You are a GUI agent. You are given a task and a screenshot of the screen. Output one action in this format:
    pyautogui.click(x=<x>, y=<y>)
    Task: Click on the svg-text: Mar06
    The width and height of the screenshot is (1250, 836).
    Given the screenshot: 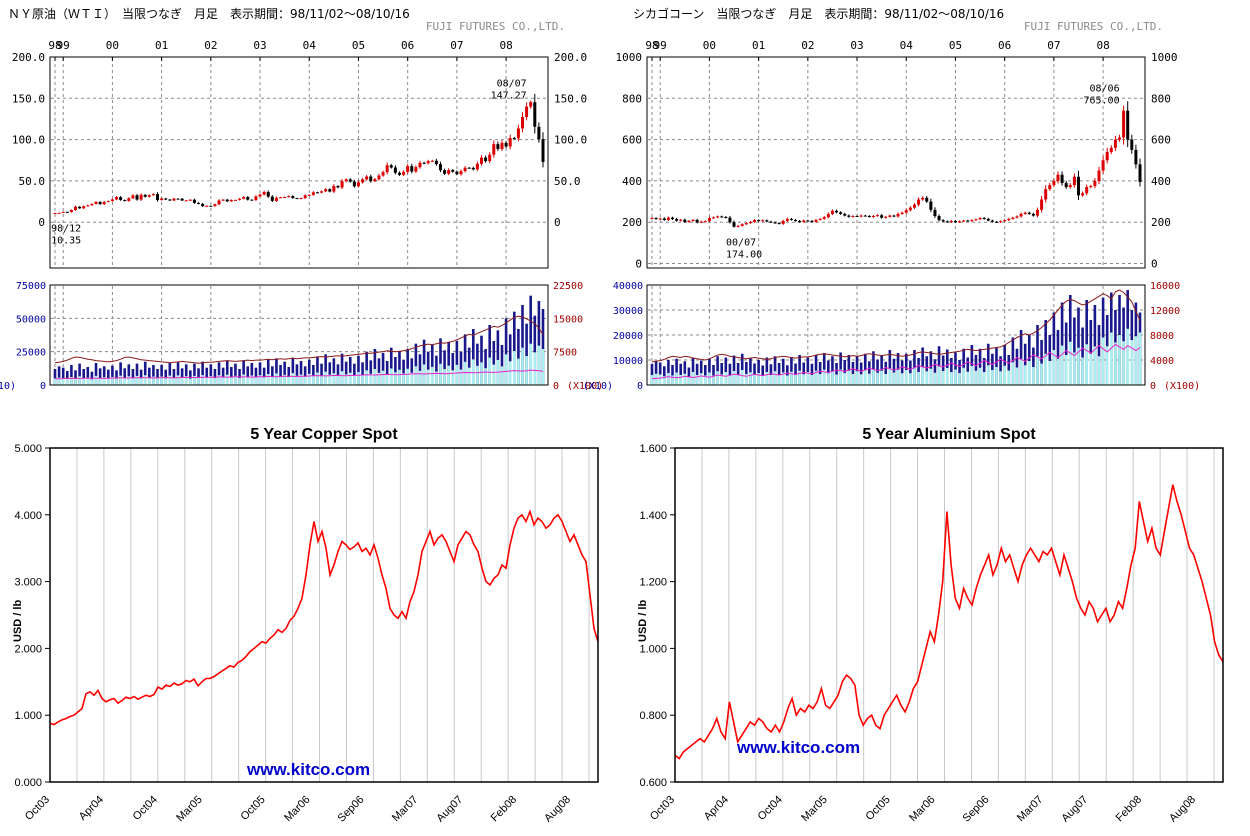 What is the action you would take?
    pyautogui.click(x=297, y=809)
    